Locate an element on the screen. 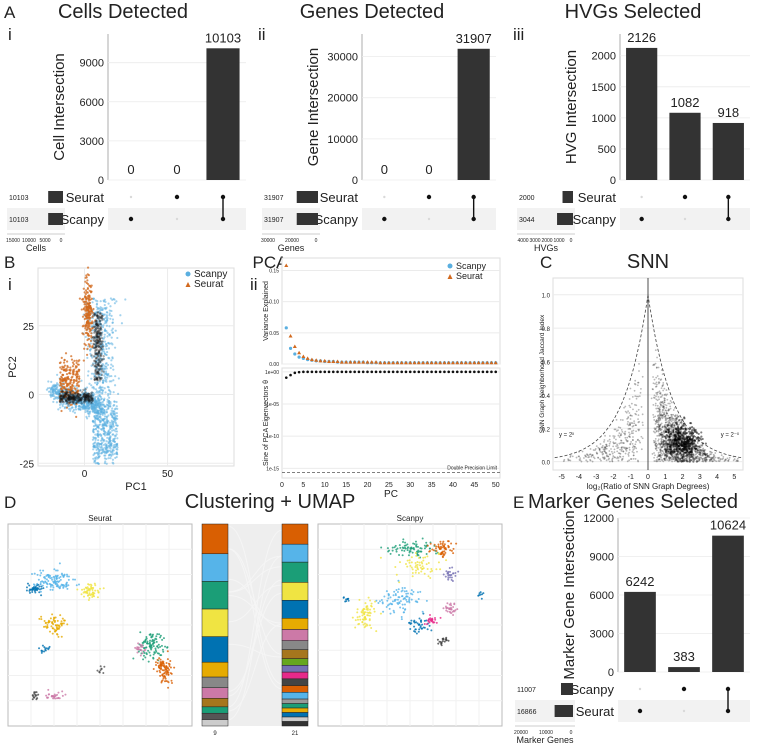 This screenshot has width=757, height=746. variance-ytick: 0.10 is located at coordinates (274, 303).